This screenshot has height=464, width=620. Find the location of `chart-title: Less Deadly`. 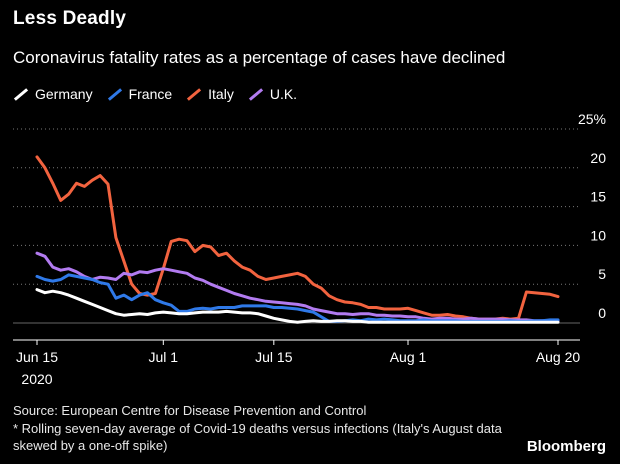

chart-title: Less Deadly is located at coordinates (70, 18).